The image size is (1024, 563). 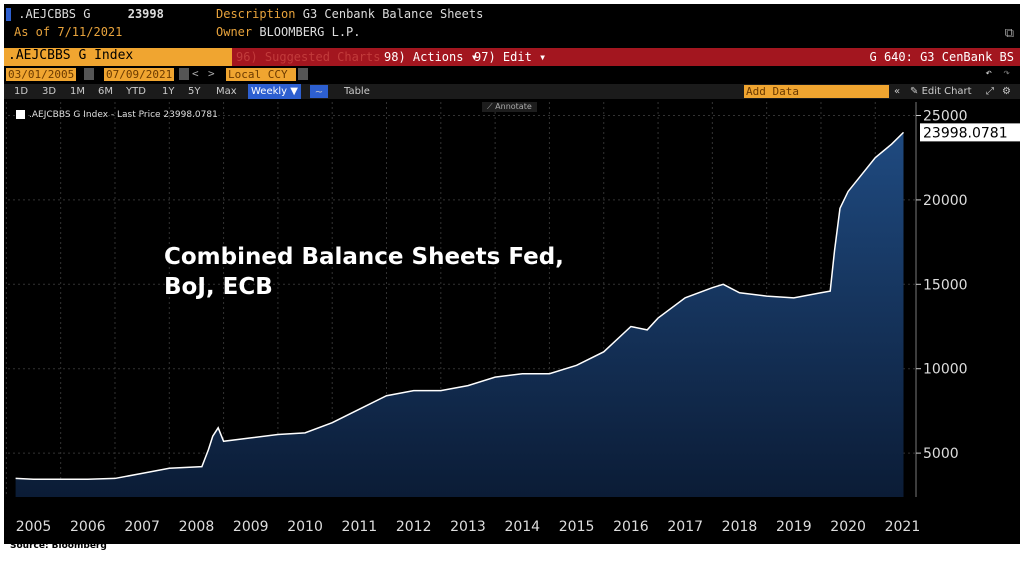 What do you see at coordinates (305, 527) in the screenshot?
I see `x-tick-label: 2010` at bounding box center [305, 527].